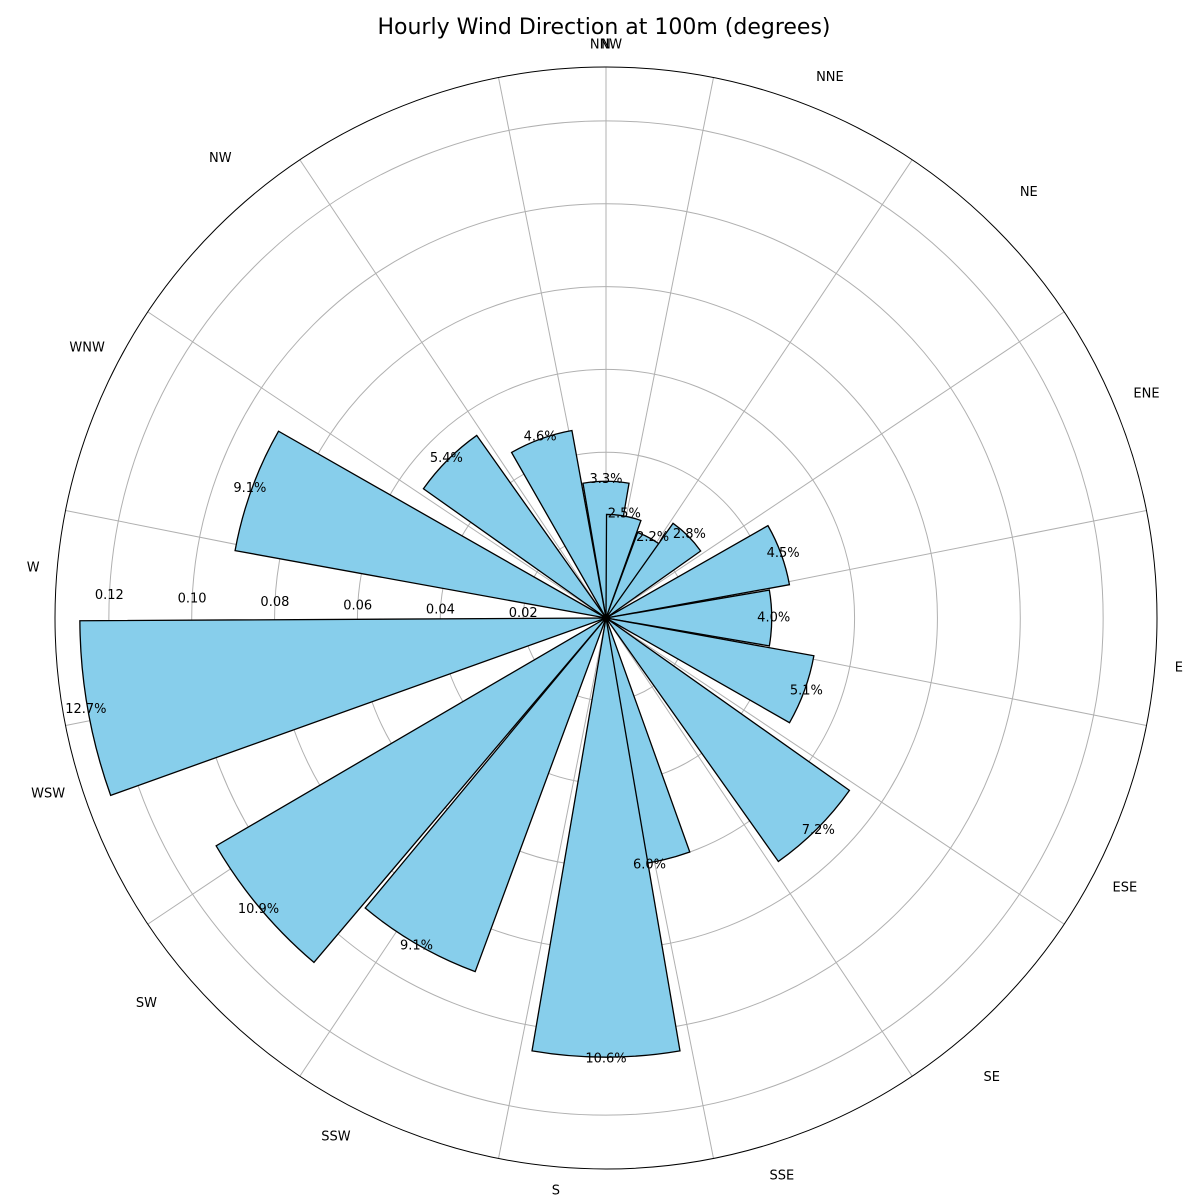 Image resolution: width=1200 pixels, height=1200 pixels. I want to click on direction-label-ssw: SSW, so click(336, 1136).